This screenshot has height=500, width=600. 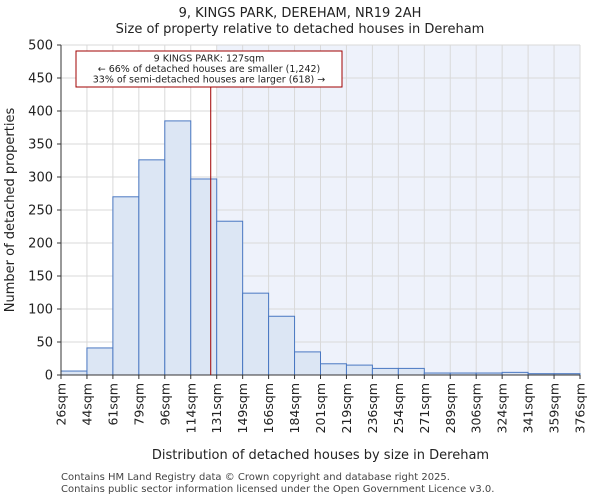 I want to click on y-tick-label: 0, so click(x=49, y=376).